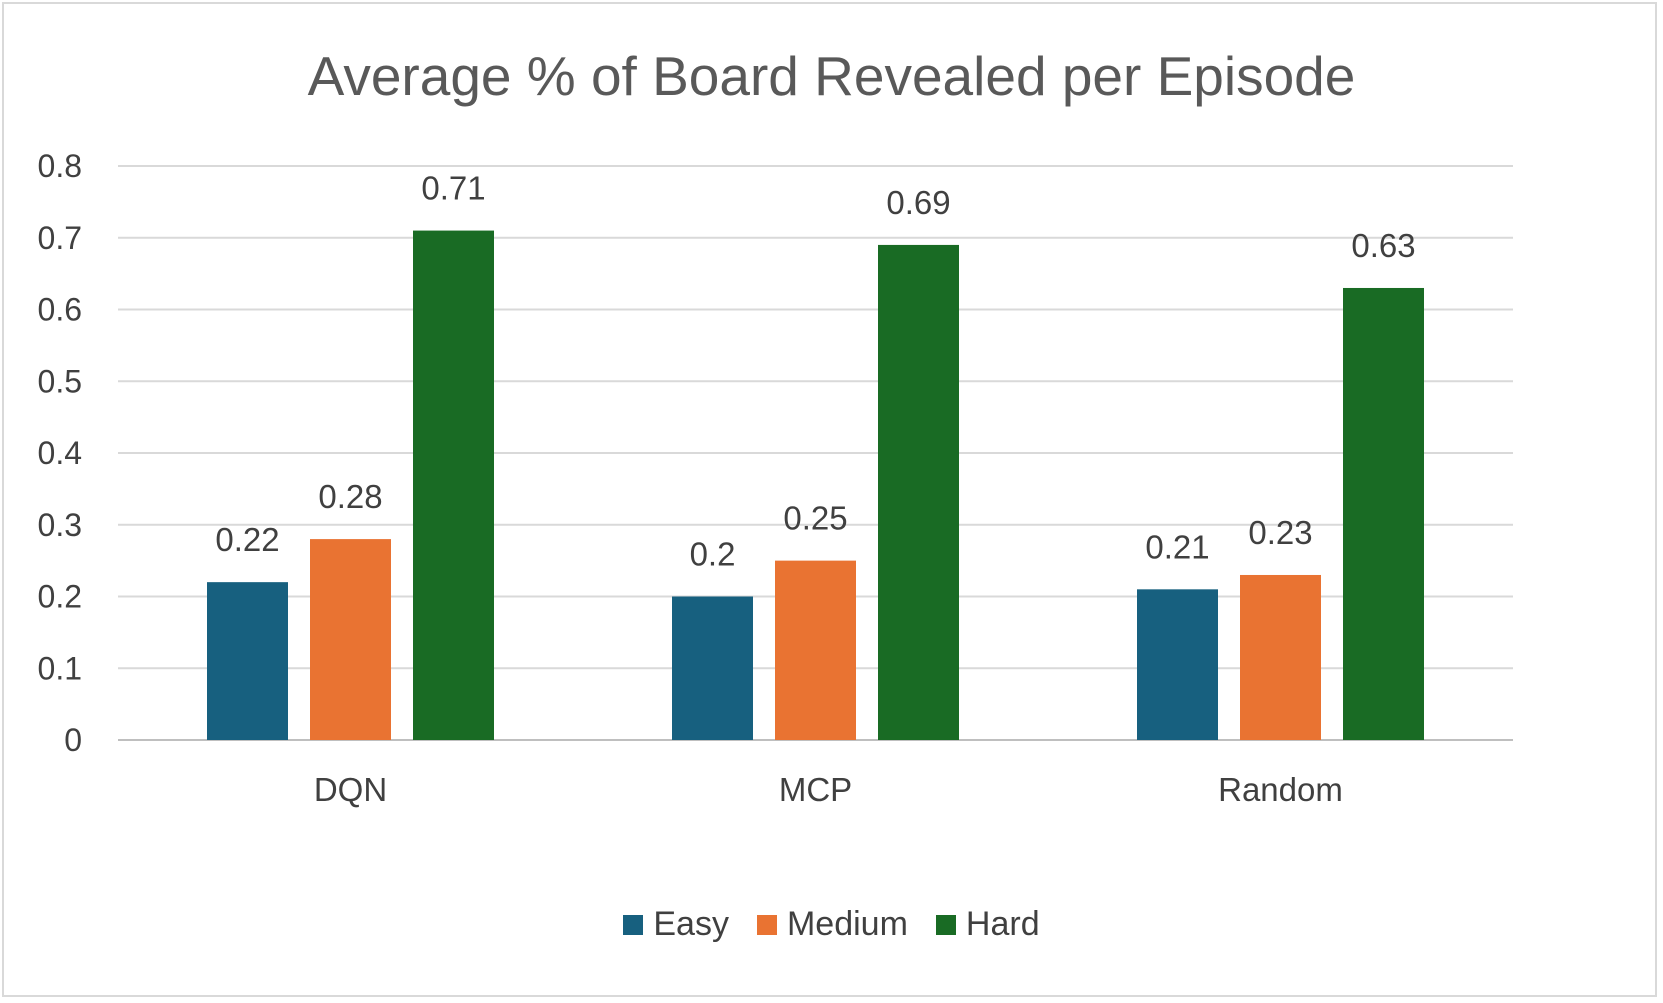 The image size is (1663, 1003). Describe the element at coordinates (453, 485) in the screenshot. I see `bar-hard-dqn` at that location.